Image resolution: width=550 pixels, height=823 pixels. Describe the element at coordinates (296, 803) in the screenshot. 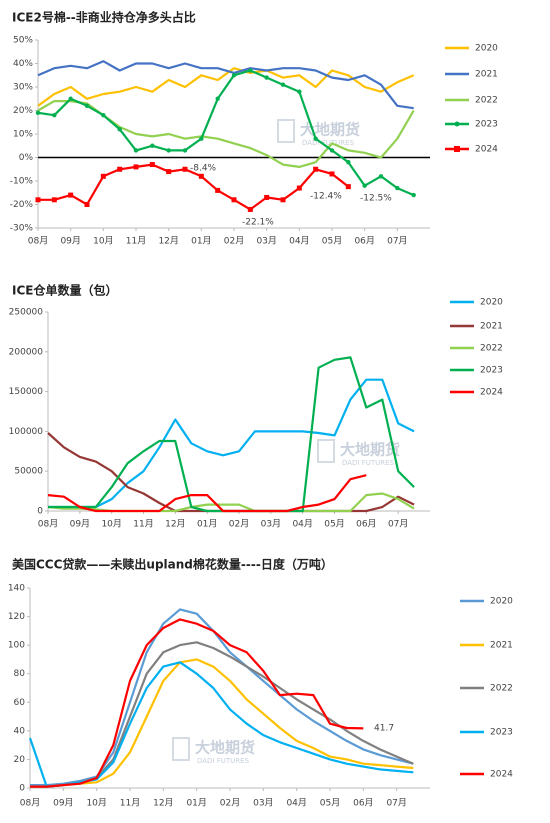

I see `x-tick-label: 04月` at that location.